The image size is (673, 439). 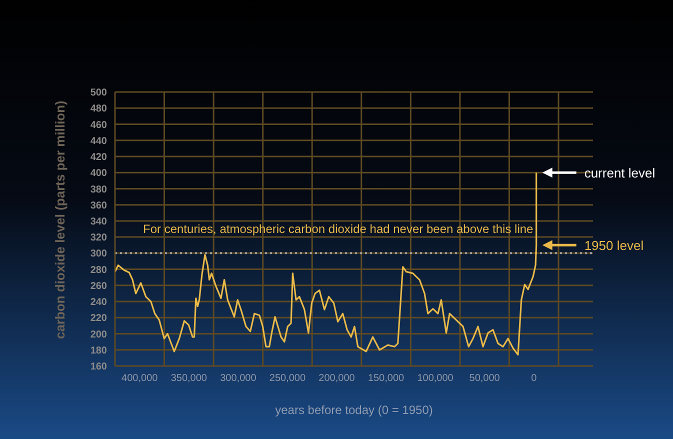 I want to click on y-tick-label: 260, so click(x=99, y=286).